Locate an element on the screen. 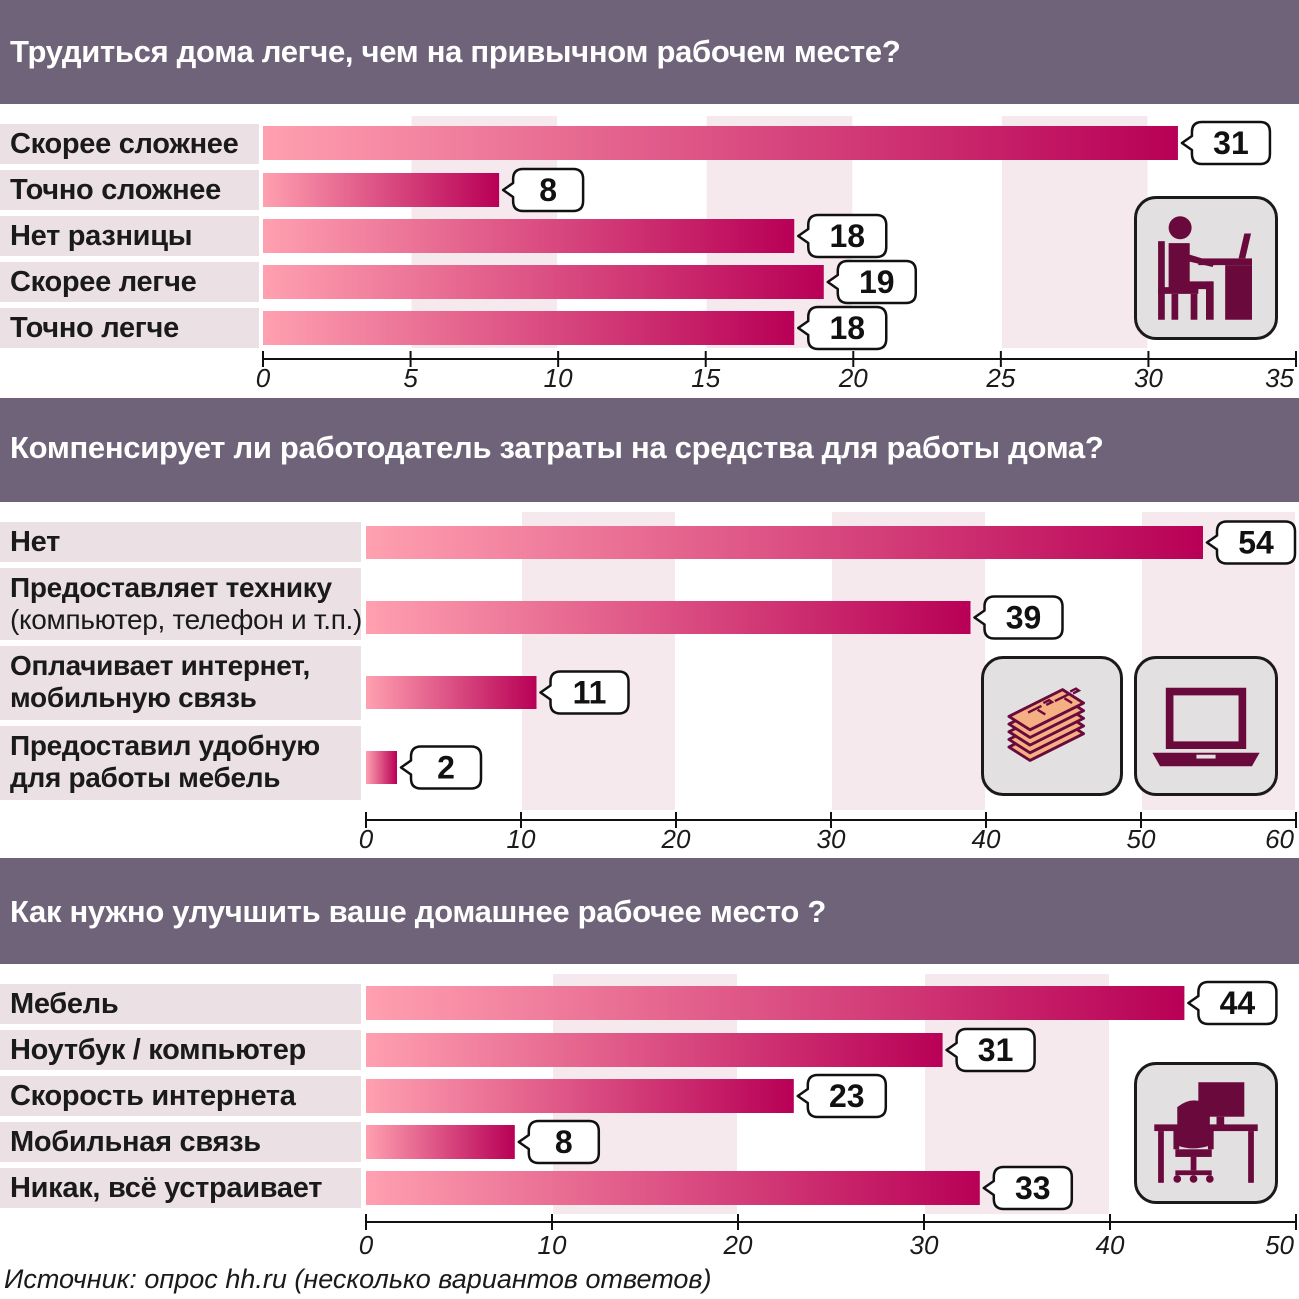 The image size is (1299, 1299). chart2-category-line: Предоставил удобную is located at coordinates (165, 745).